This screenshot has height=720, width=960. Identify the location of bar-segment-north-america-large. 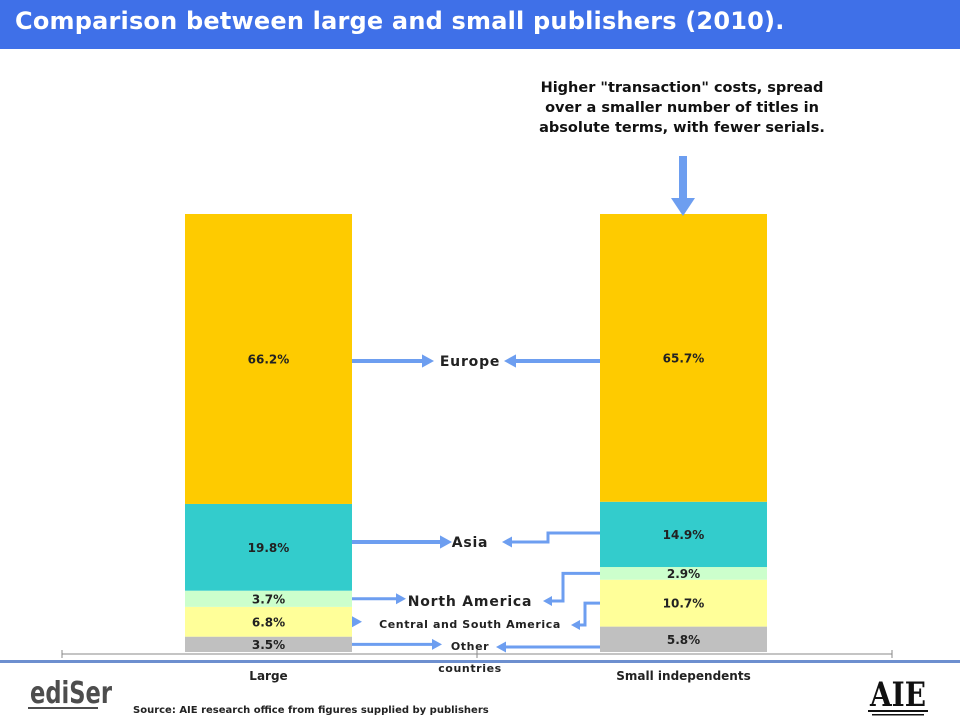
(268, 598).